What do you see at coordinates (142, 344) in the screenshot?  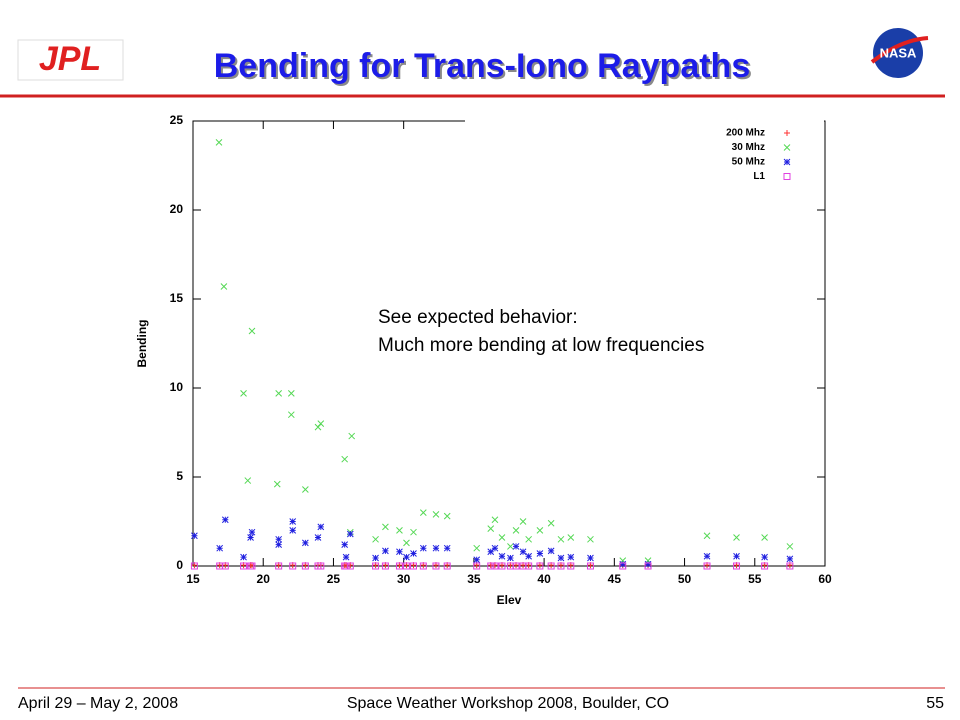 I see `y-axis-label: Bending` at bounding box center [142, 344].